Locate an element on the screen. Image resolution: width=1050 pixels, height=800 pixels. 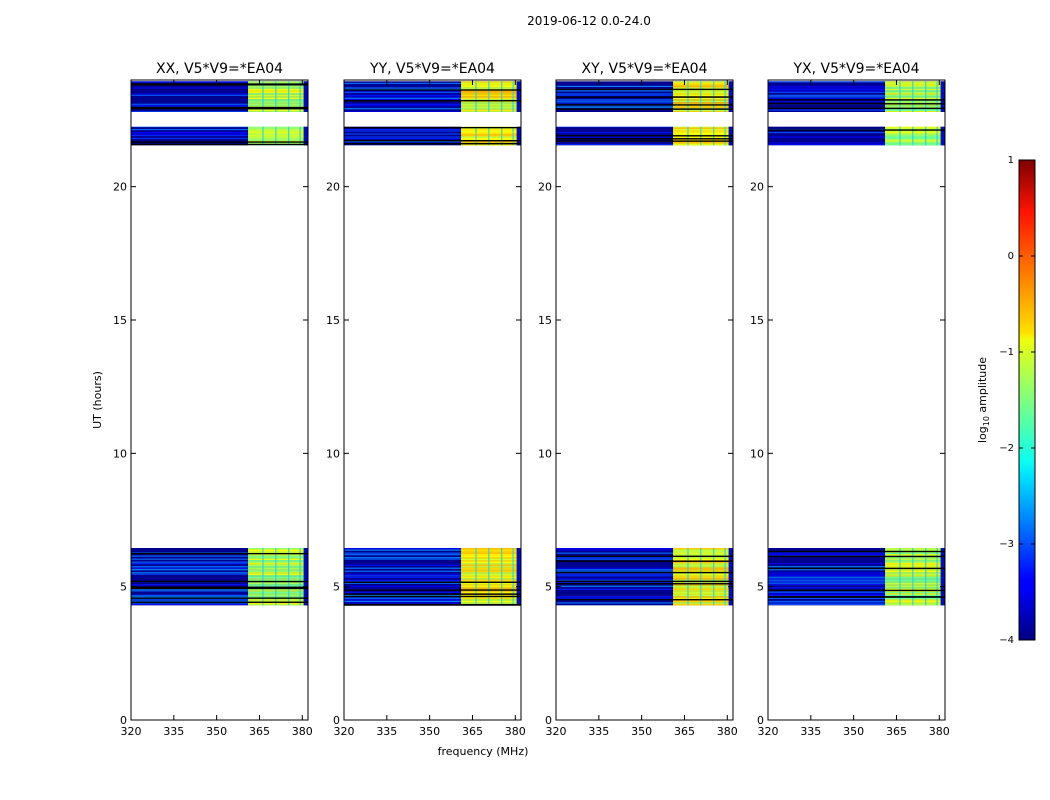
panel-title: YX, V5*V9=*EA04 is located at coordinates (856, 69).